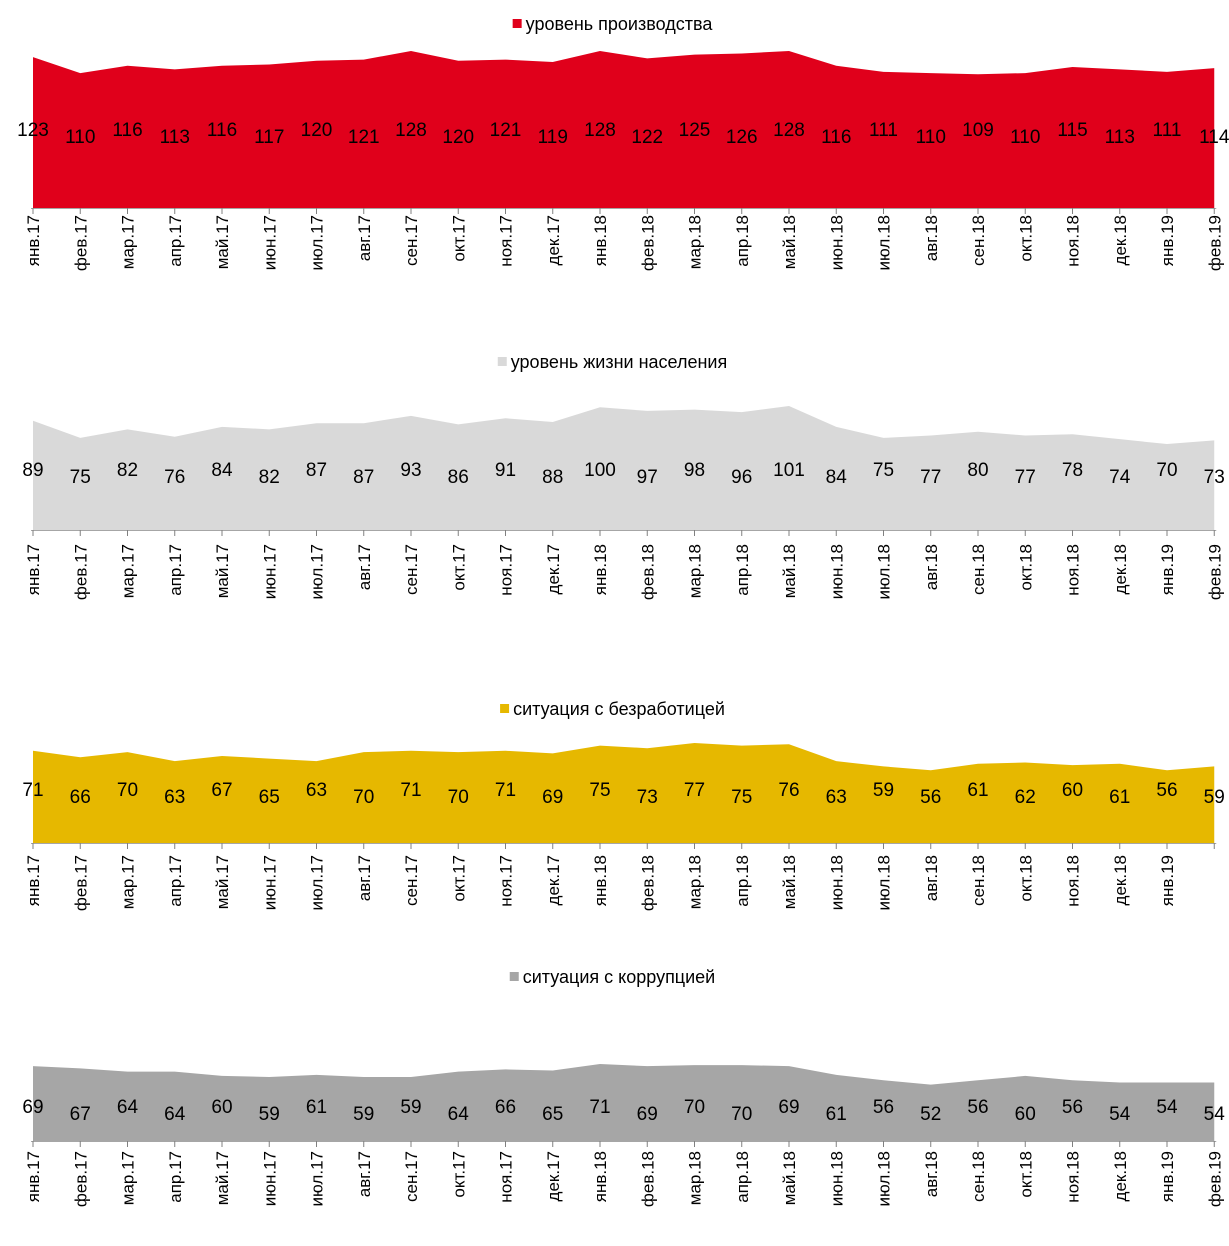  I want to click on data-label: 114, so click(1214, 137).